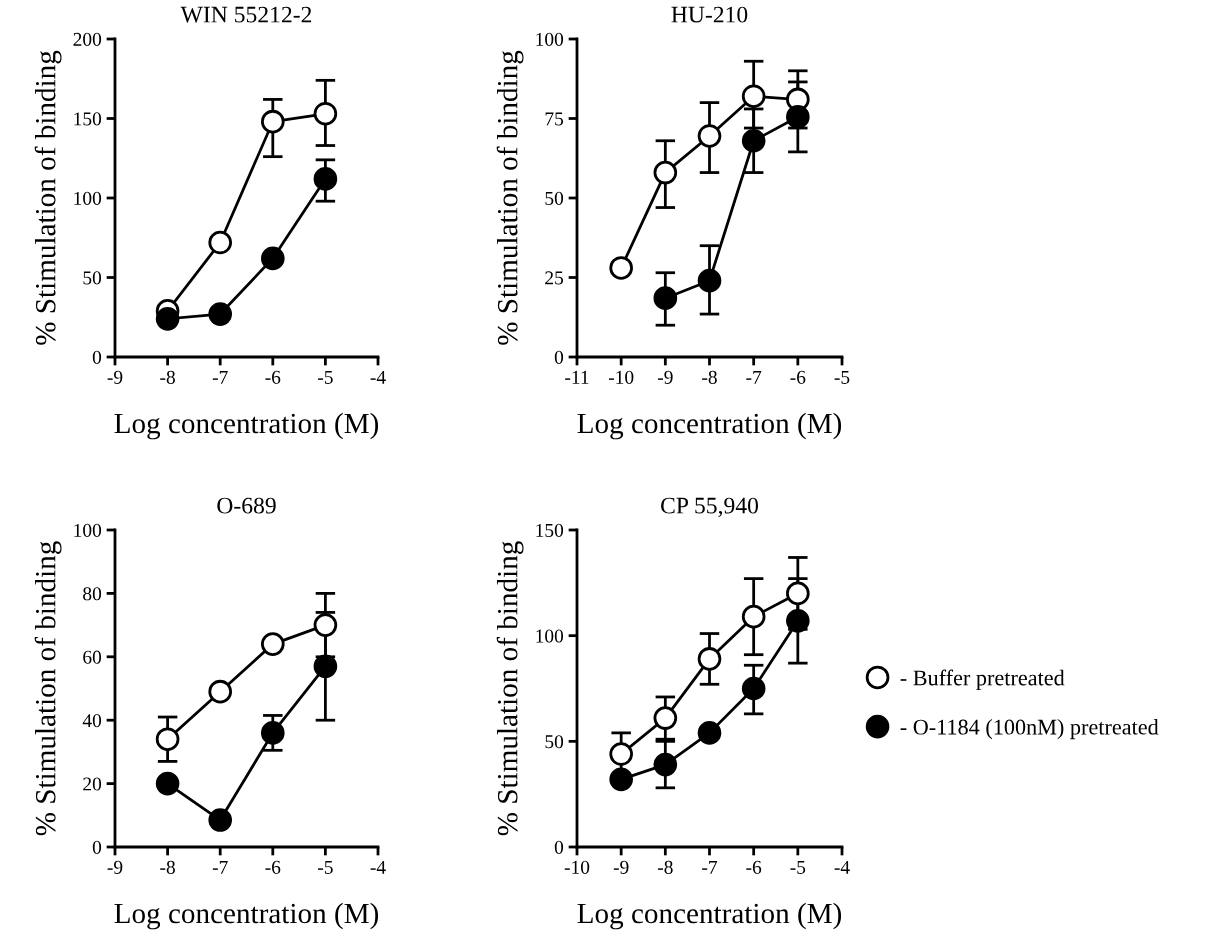  I want to click on y-tick-label: 200, so click(87, 39).